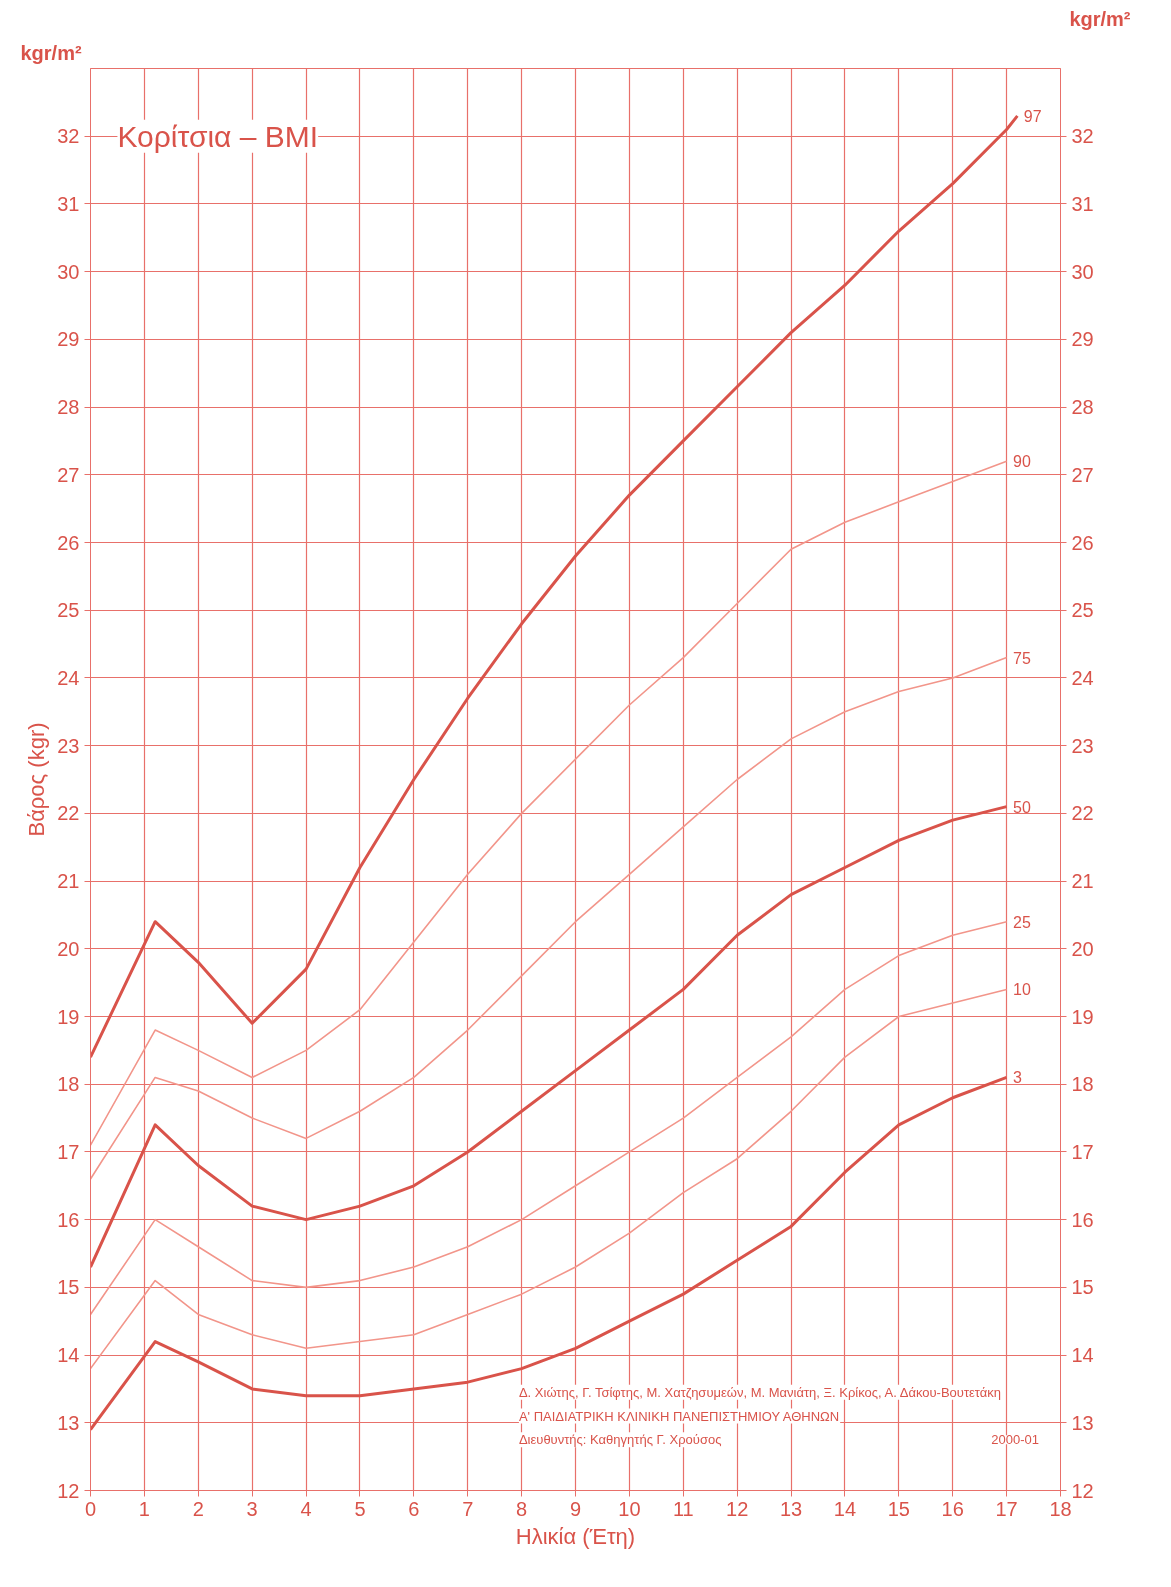 This screenshot has height=1587, width=1171. Describe the element at coordinates (1100, 18) in the screenshot. I see `y2-axis-title: kgr/m²` at that location.